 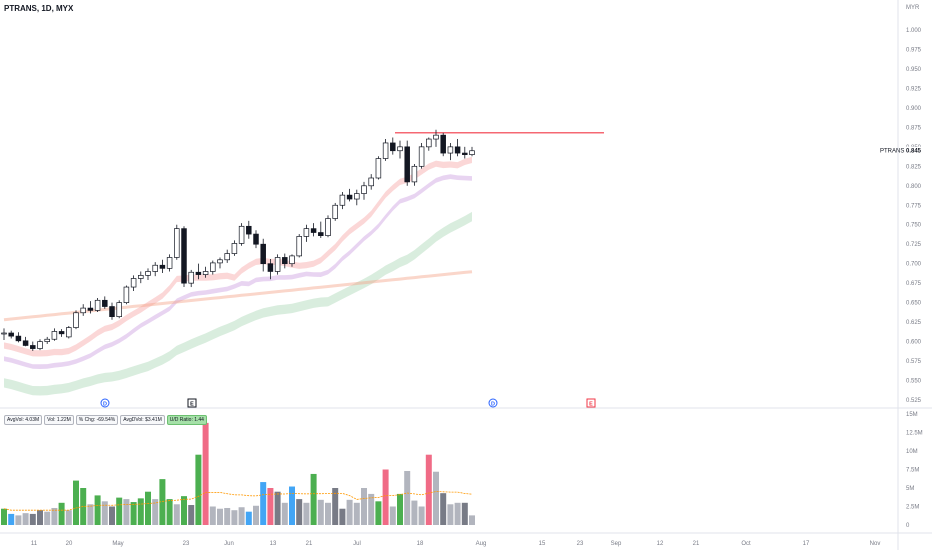 I want to click on price-tick-label: 1.000, so click(x=914, y=31).